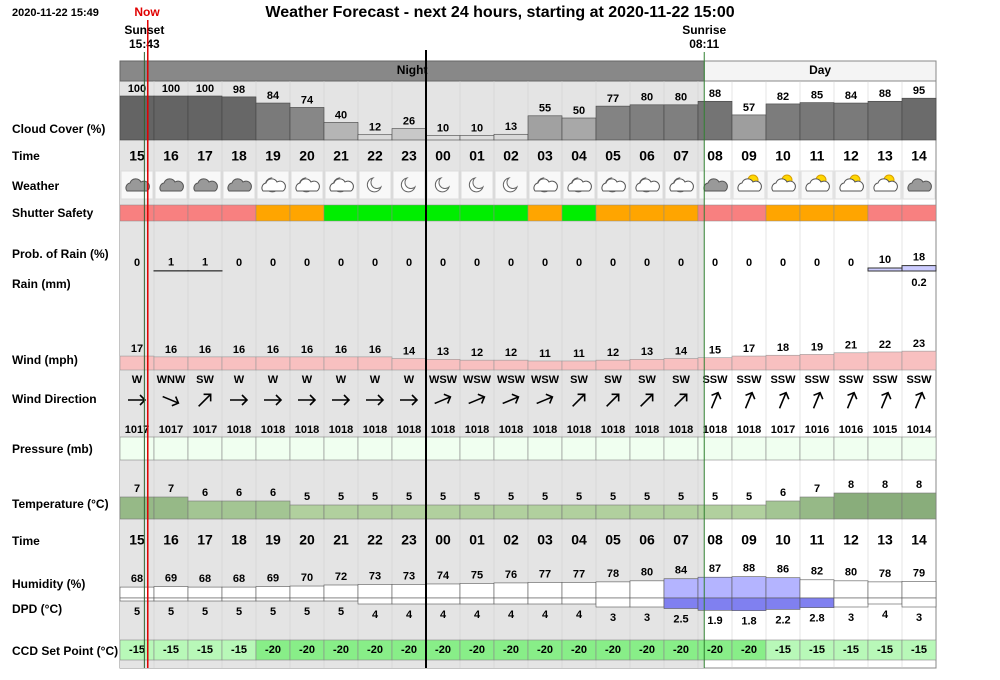  Describe the element at coordinates (48, 584) in the screenshot. I see `row-label: Humidity (%)` at that location.